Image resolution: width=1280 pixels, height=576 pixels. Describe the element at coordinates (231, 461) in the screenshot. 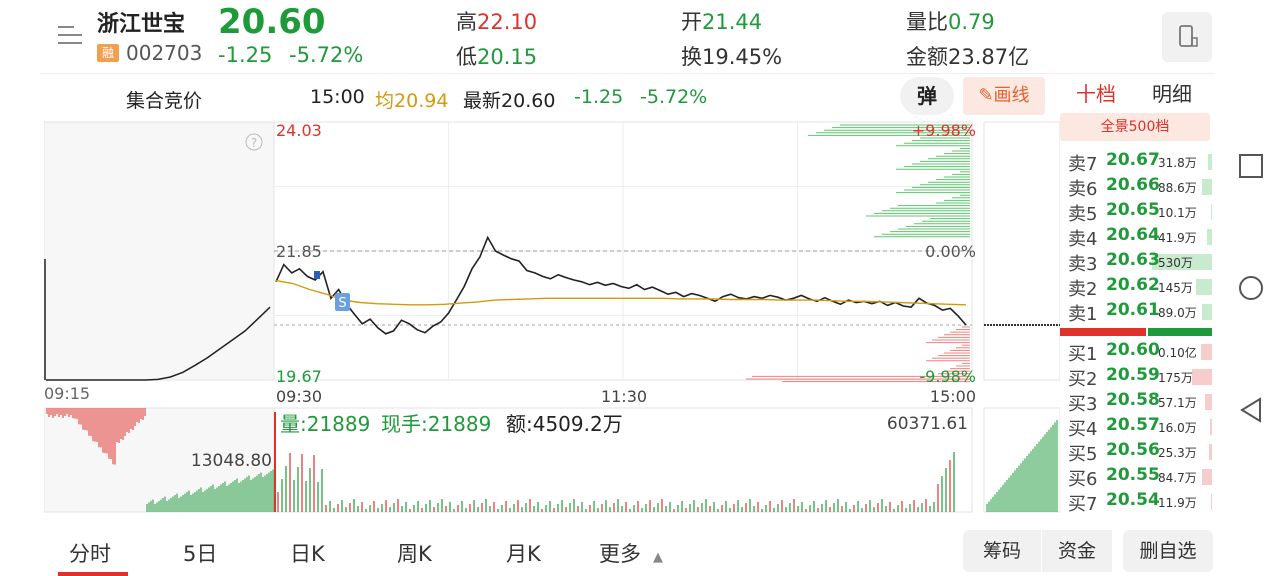

I see `auction-volume-label: 13048.80` at that location.